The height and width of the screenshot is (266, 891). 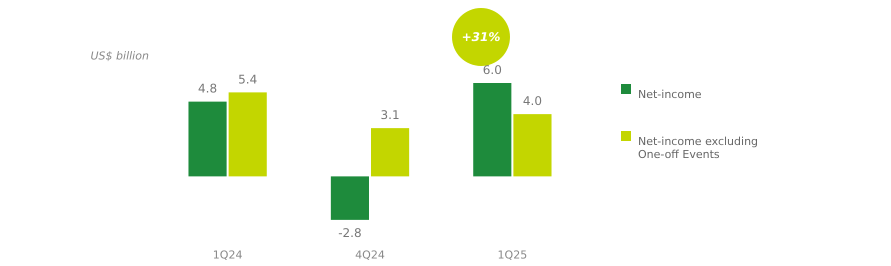 What do you see at coordinates (208, 89) in the screenshot?
I see `data-label: 4.8` at bounding box center [208, 89].